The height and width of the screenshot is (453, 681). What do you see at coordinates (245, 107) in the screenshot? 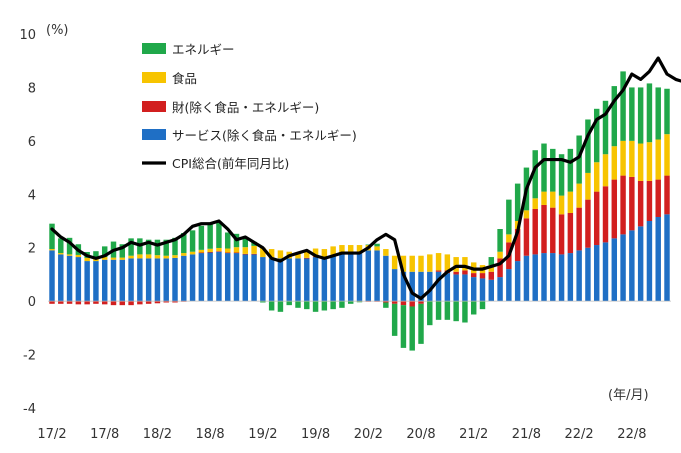
I see `legend-label-goods: 財(除く食品・エネルギー)` at bounding box center [245, 107].